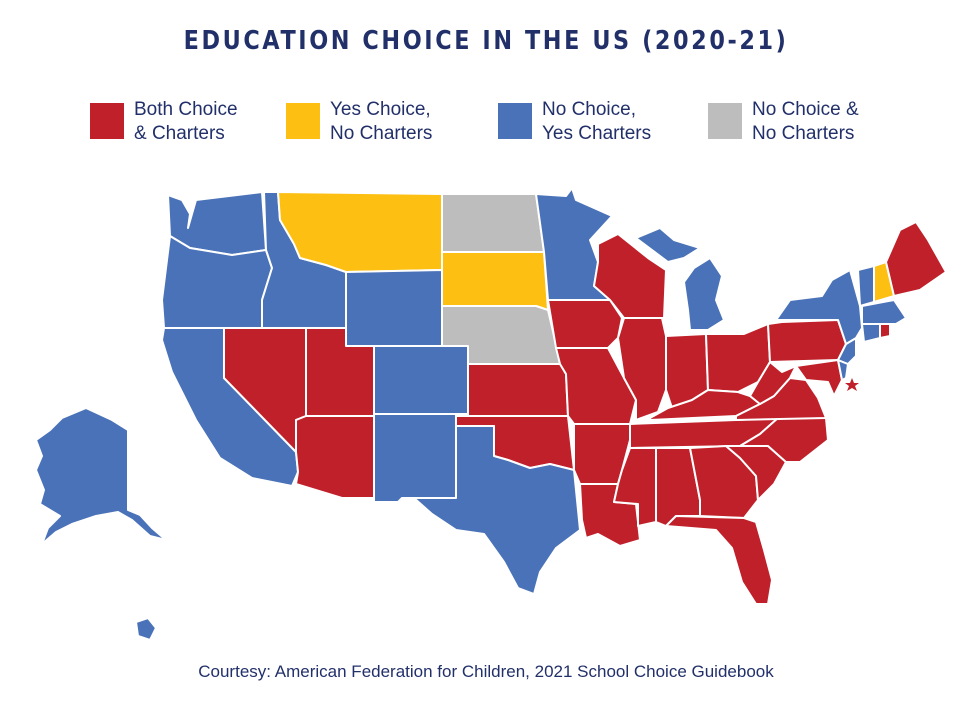 The width and height of the screenshot is (972, 705). Describe the element at coordinates (642, 369) in the screenshot. I see `state-illinois` at that location.